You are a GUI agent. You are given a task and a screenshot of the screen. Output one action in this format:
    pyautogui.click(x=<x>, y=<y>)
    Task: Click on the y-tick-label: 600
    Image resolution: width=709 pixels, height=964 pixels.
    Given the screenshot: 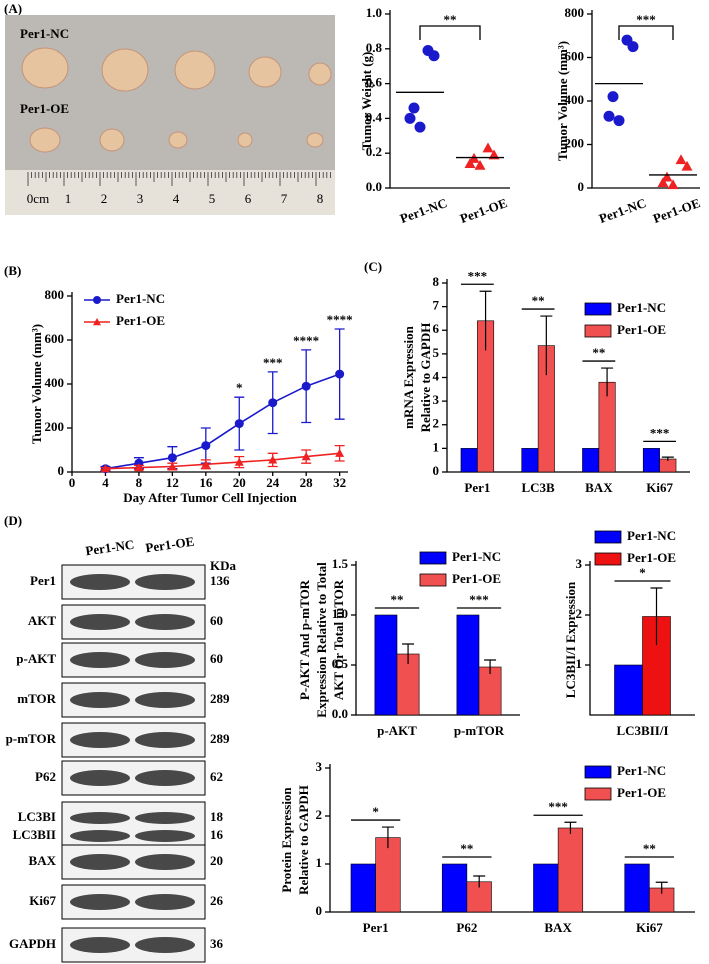 What is the action you would take?
    pyautogui.click(x=55, y=338)
    